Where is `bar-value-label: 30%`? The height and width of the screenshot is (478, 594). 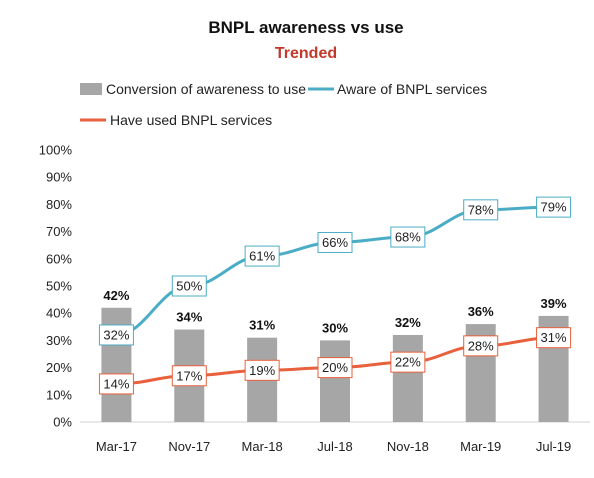 bar-value-label: 30% is located at coordinates (335, 327).